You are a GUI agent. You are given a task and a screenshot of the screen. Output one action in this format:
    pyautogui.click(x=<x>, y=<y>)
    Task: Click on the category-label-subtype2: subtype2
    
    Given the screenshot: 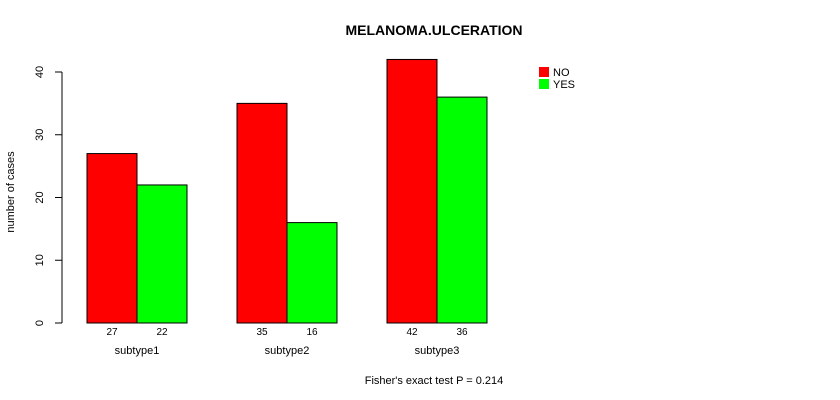 What is the action you would take?
    pyautogui.click(x=287, y=351)
    